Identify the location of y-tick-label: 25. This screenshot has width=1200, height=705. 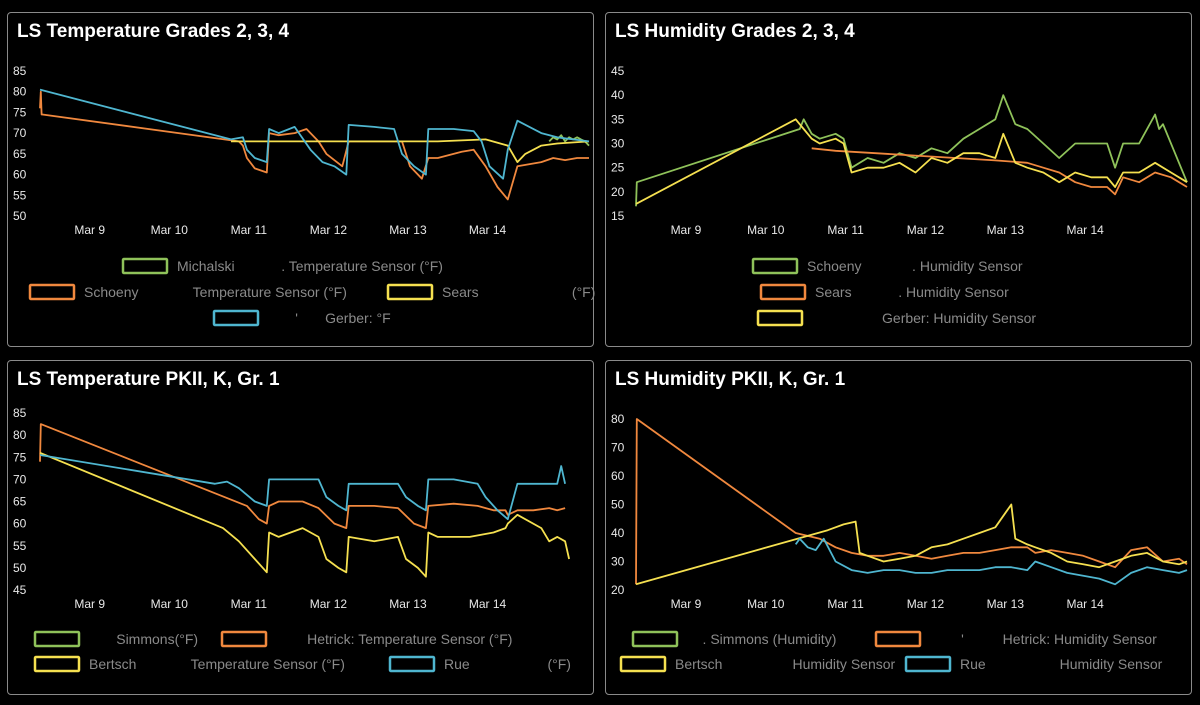
(618, 168).